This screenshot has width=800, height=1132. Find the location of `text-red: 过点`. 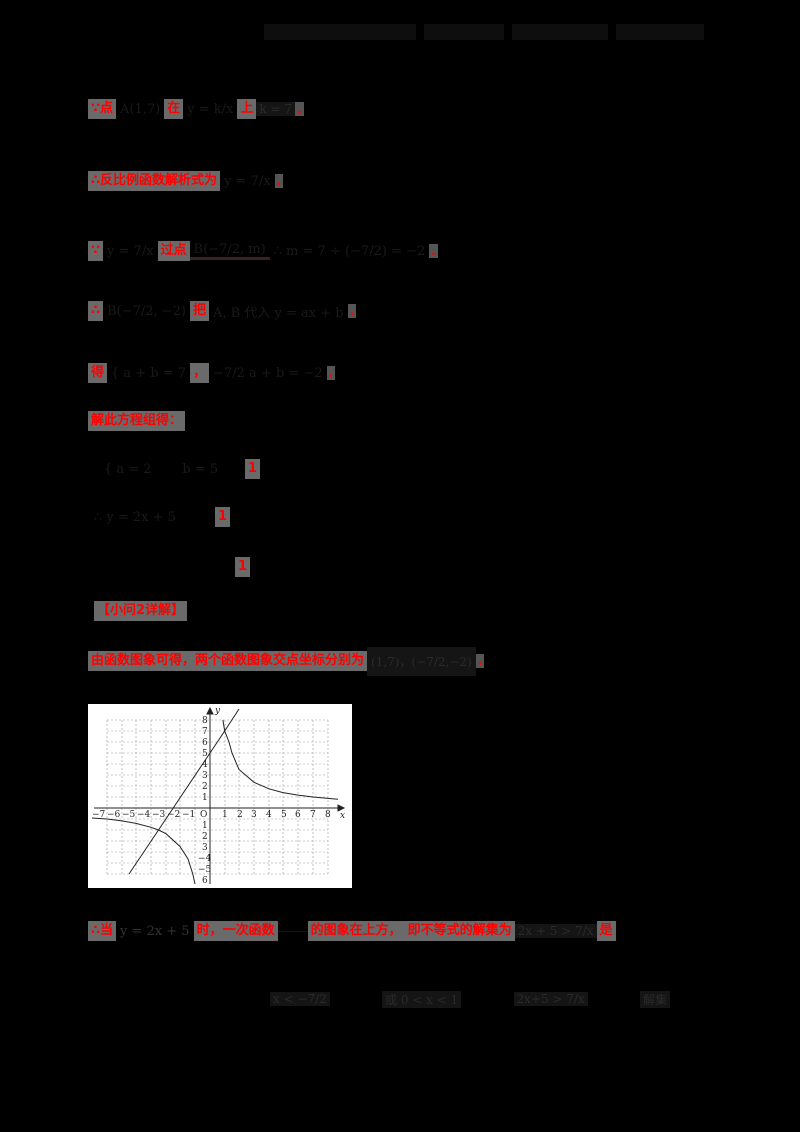

text-red: 过点 is located at coordinates (173, 251).